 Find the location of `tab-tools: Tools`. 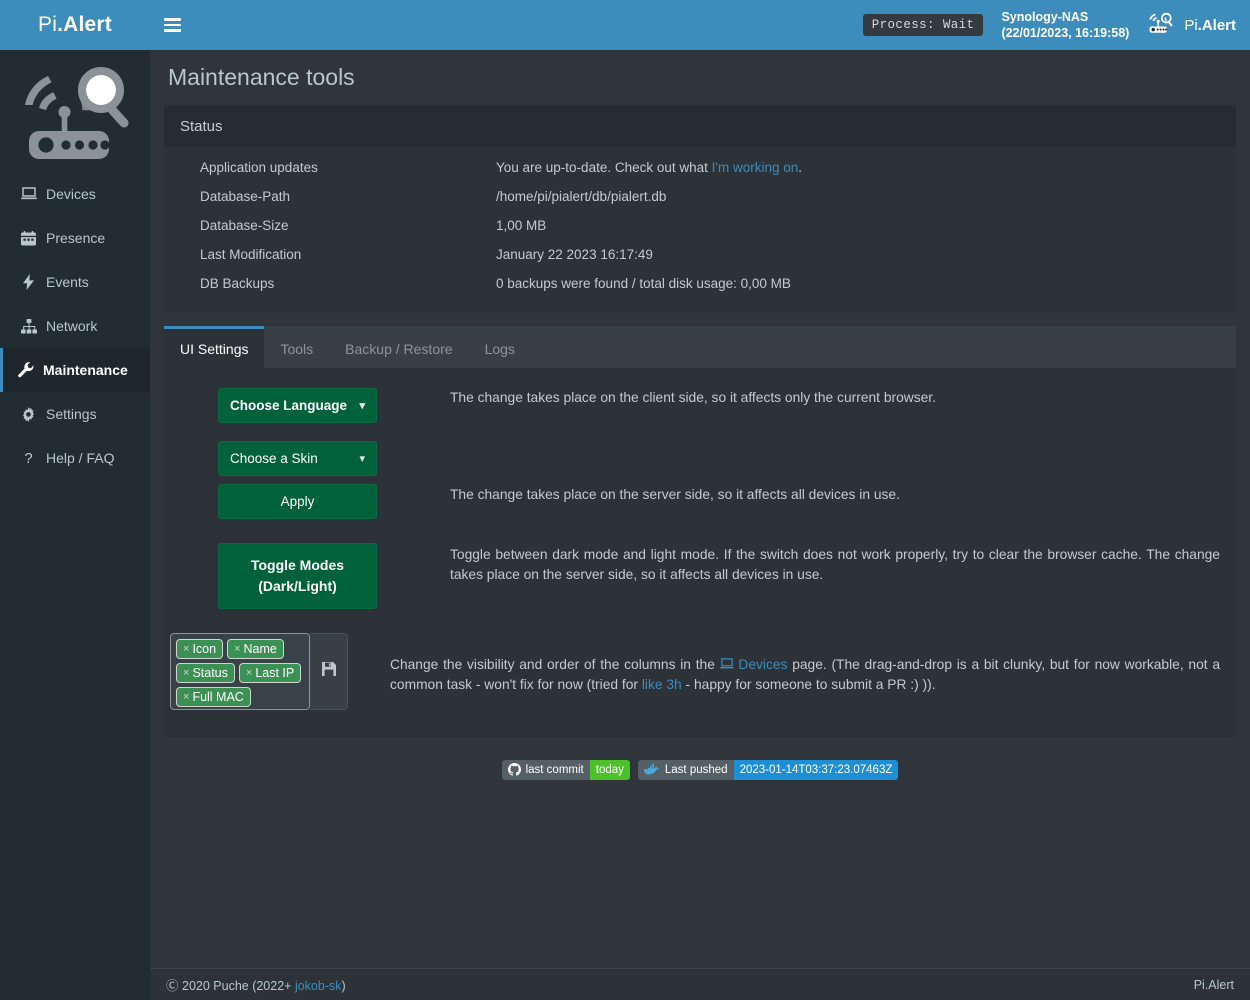

tab-tools: Tools is located at coordinates (297, 349).